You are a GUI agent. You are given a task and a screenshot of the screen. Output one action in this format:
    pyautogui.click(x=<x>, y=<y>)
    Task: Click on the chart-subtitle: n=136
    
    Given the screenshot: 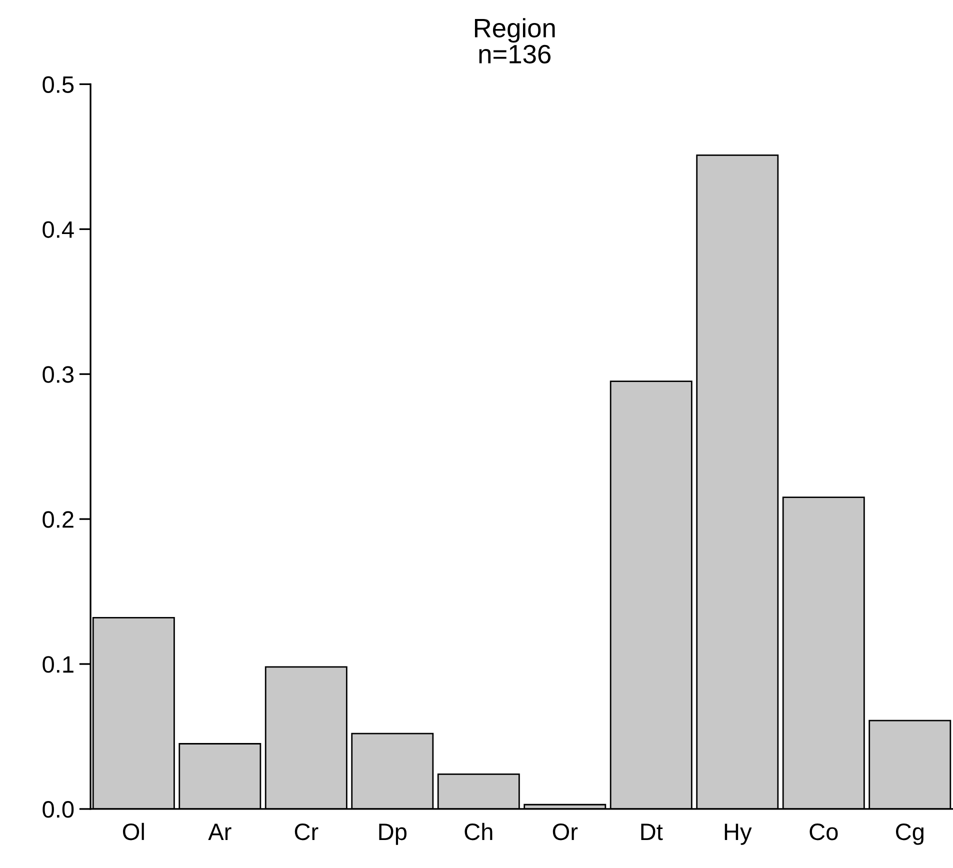 What is the action you would take?
    pyautogui.click(x=515, y=54)
    